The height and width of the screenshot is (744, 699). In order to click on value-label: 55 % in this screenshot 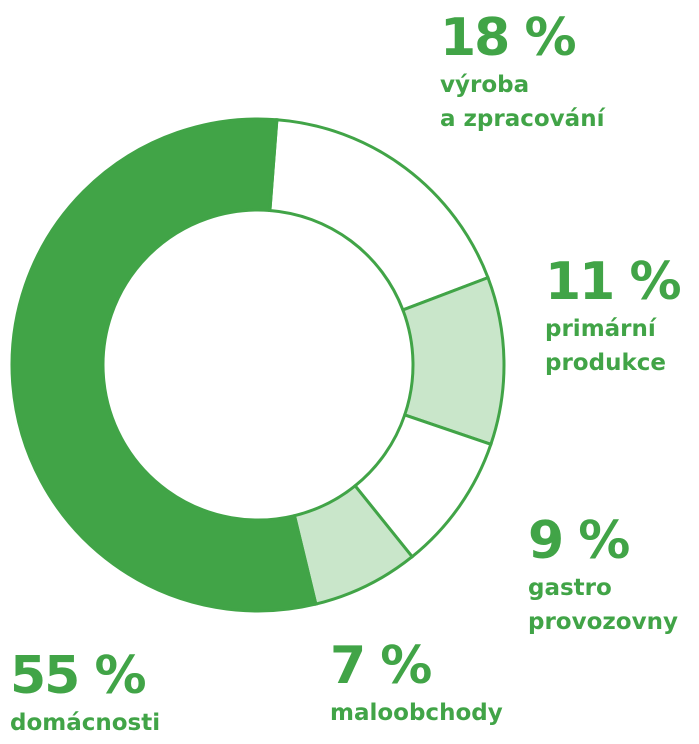, I will do `click(78, 676)`.